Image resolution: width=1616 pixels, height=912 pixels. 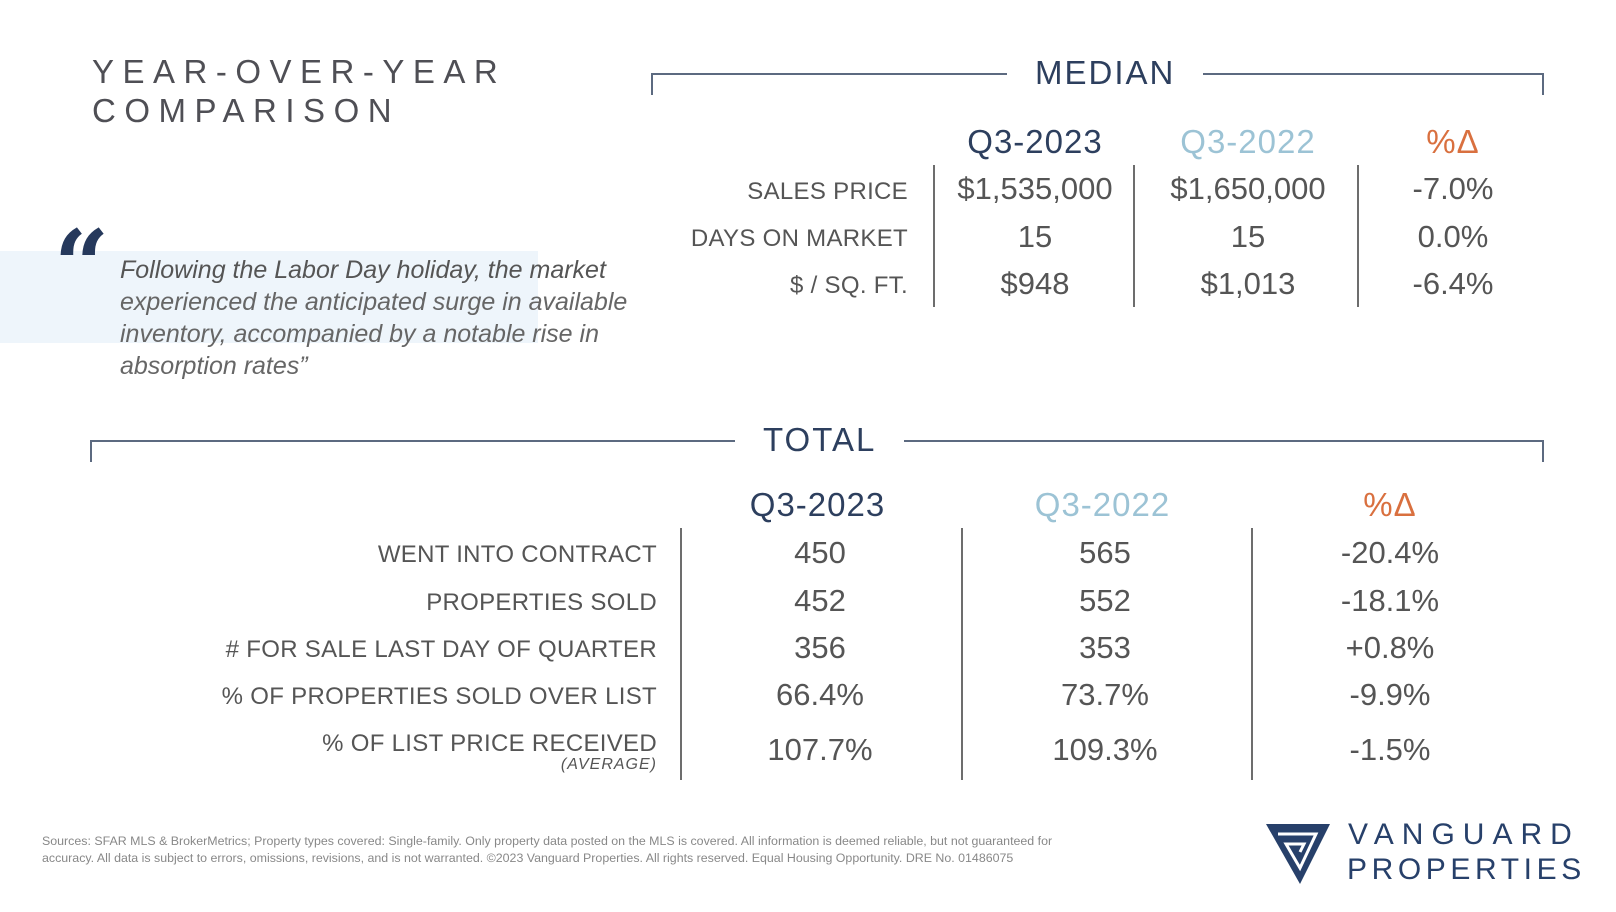 What do you see at coordinates (299, 91) in the screenshot?
I see `page-title: YEAR-OVER-YEAR COMPARISON` at bounding box center [299, 91].